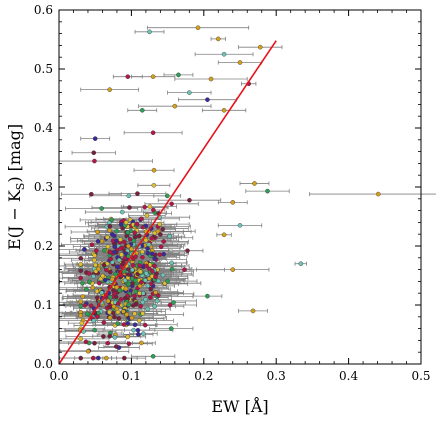 The width and height of the screenshot is (436, 427). I want to click on y-tick-label: 0.4, so click(43, 128).